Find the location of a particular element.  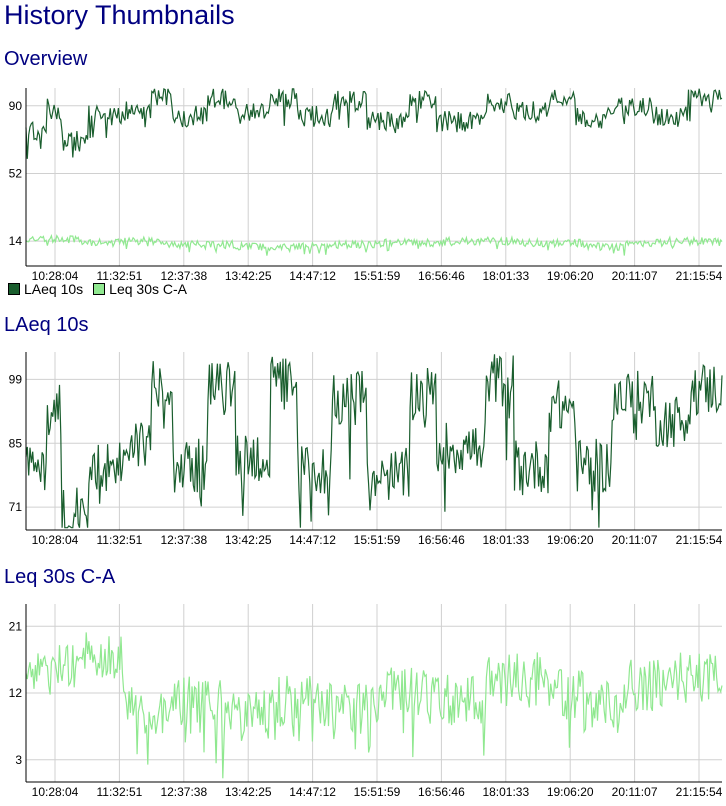

y-tick-label: 90 is located at coordinates (16, 106).